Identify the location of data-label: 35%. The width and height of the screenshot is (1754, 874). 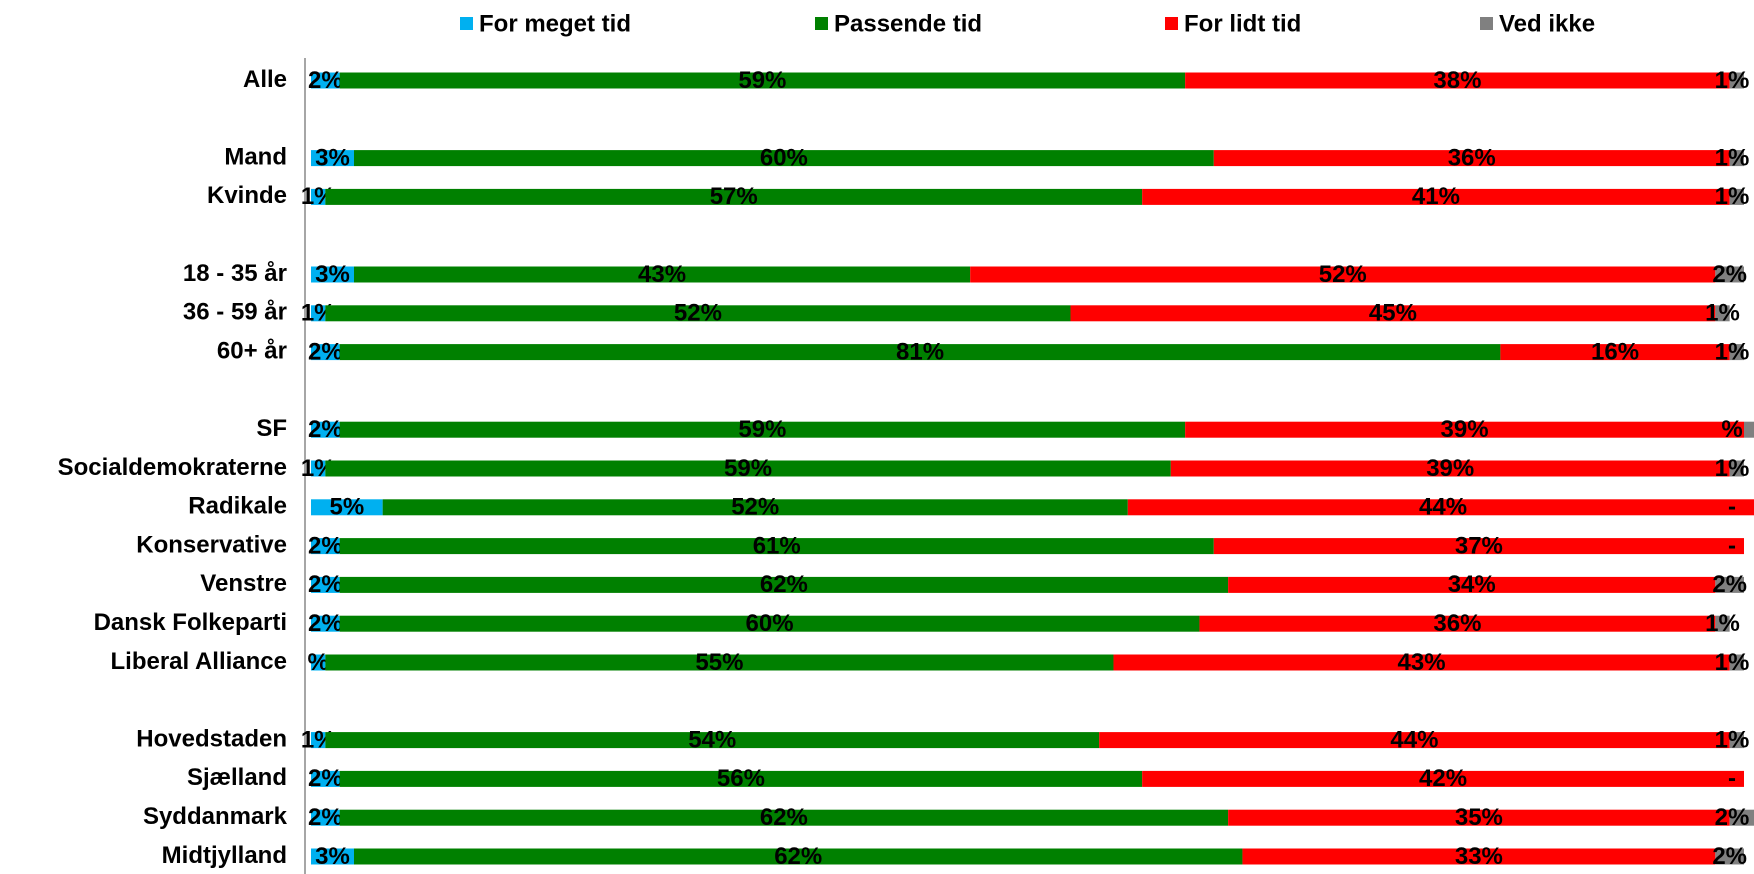
(1479, 817).